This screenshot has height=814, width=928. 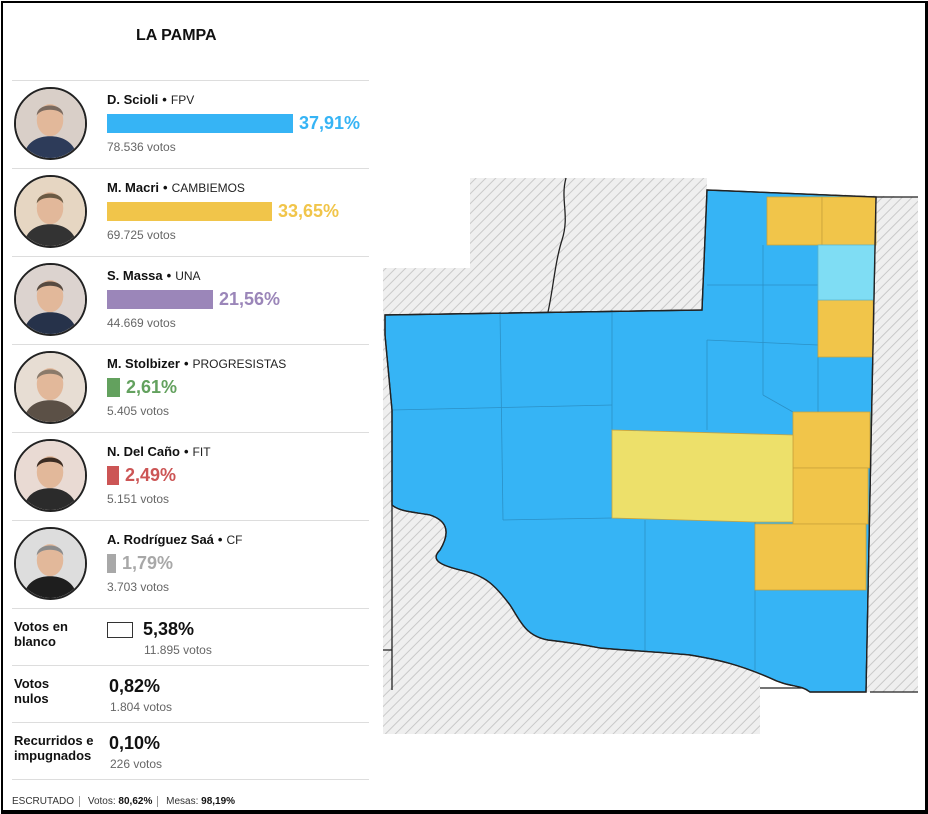 I want to click on other-votes-percent: 0,82%, so click(x=135, y=686).